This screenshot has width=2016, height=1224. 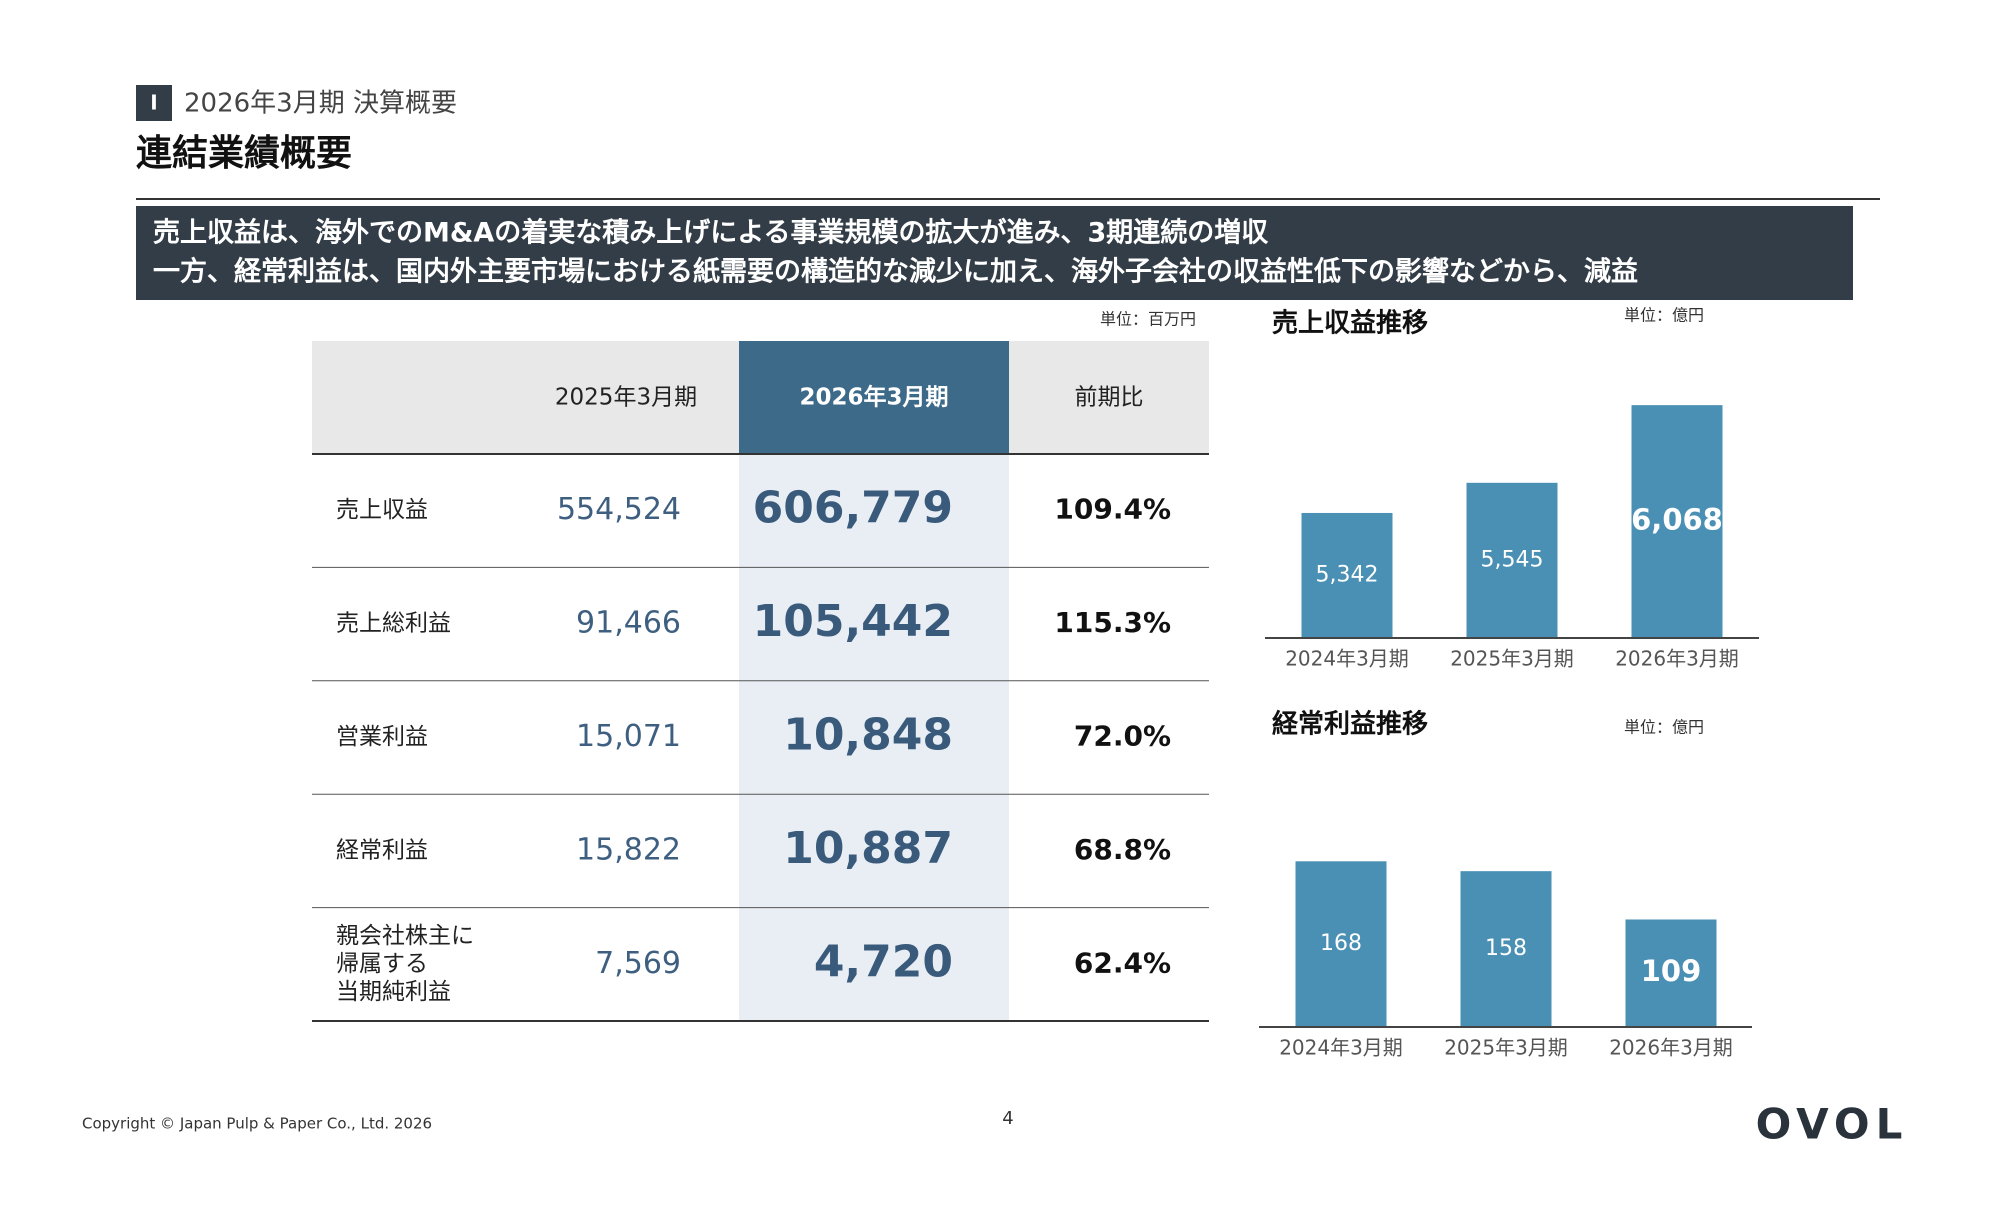 I want to click on curr-value: 10,887, so click(x=868, y=848).